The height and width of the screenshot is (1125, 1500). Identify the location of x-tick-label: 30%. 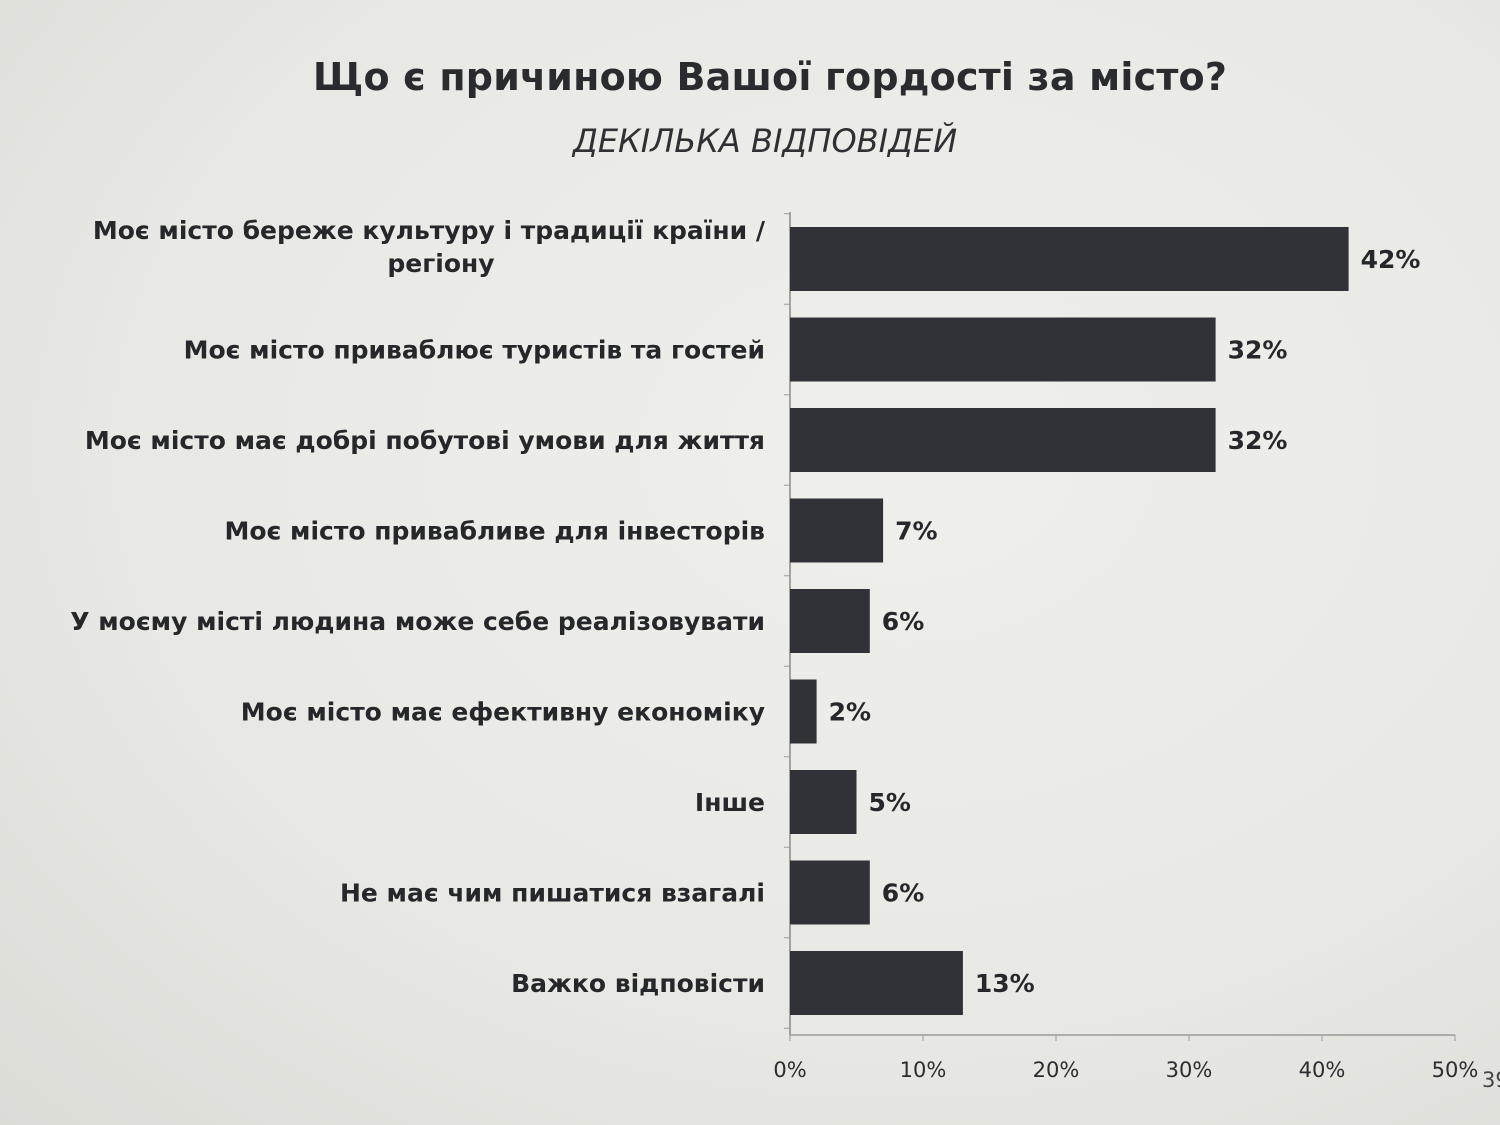
(1189, 1070).